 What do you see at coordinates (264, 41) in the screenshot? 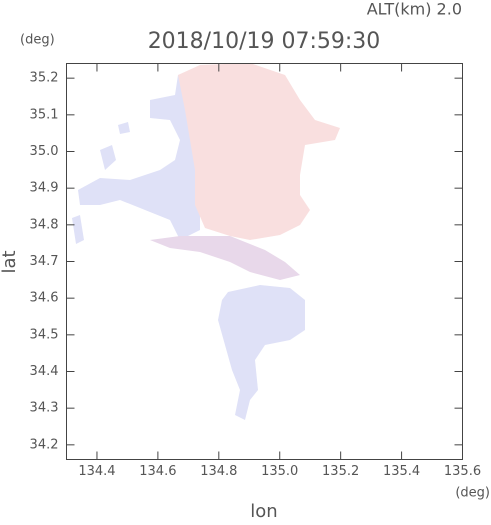
I see `chart-title: 2018/10/19 07:59:30` at bounding box center [264, 41].